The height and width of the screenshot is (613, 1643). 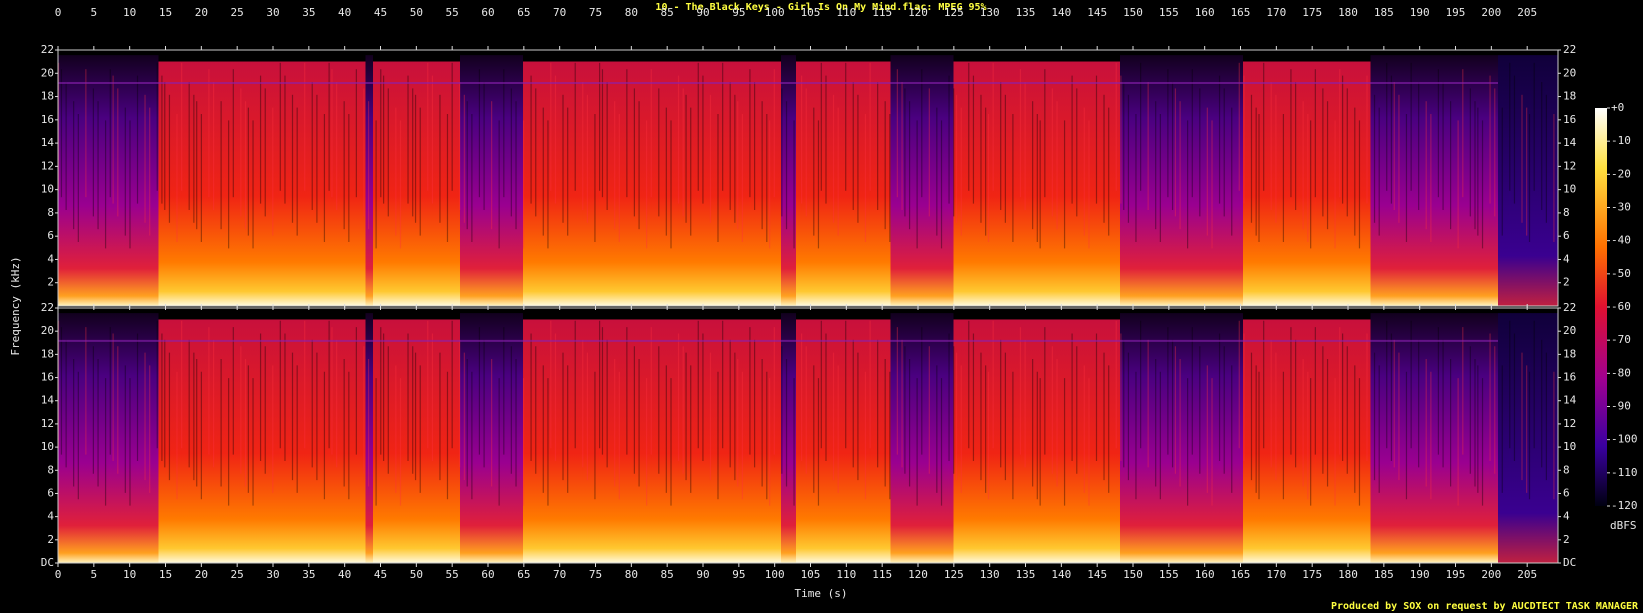 What do you see at coordinates (416, 574) in the screenshot?
I see `x-tick-label: 50` at bounding box center [416, 574].